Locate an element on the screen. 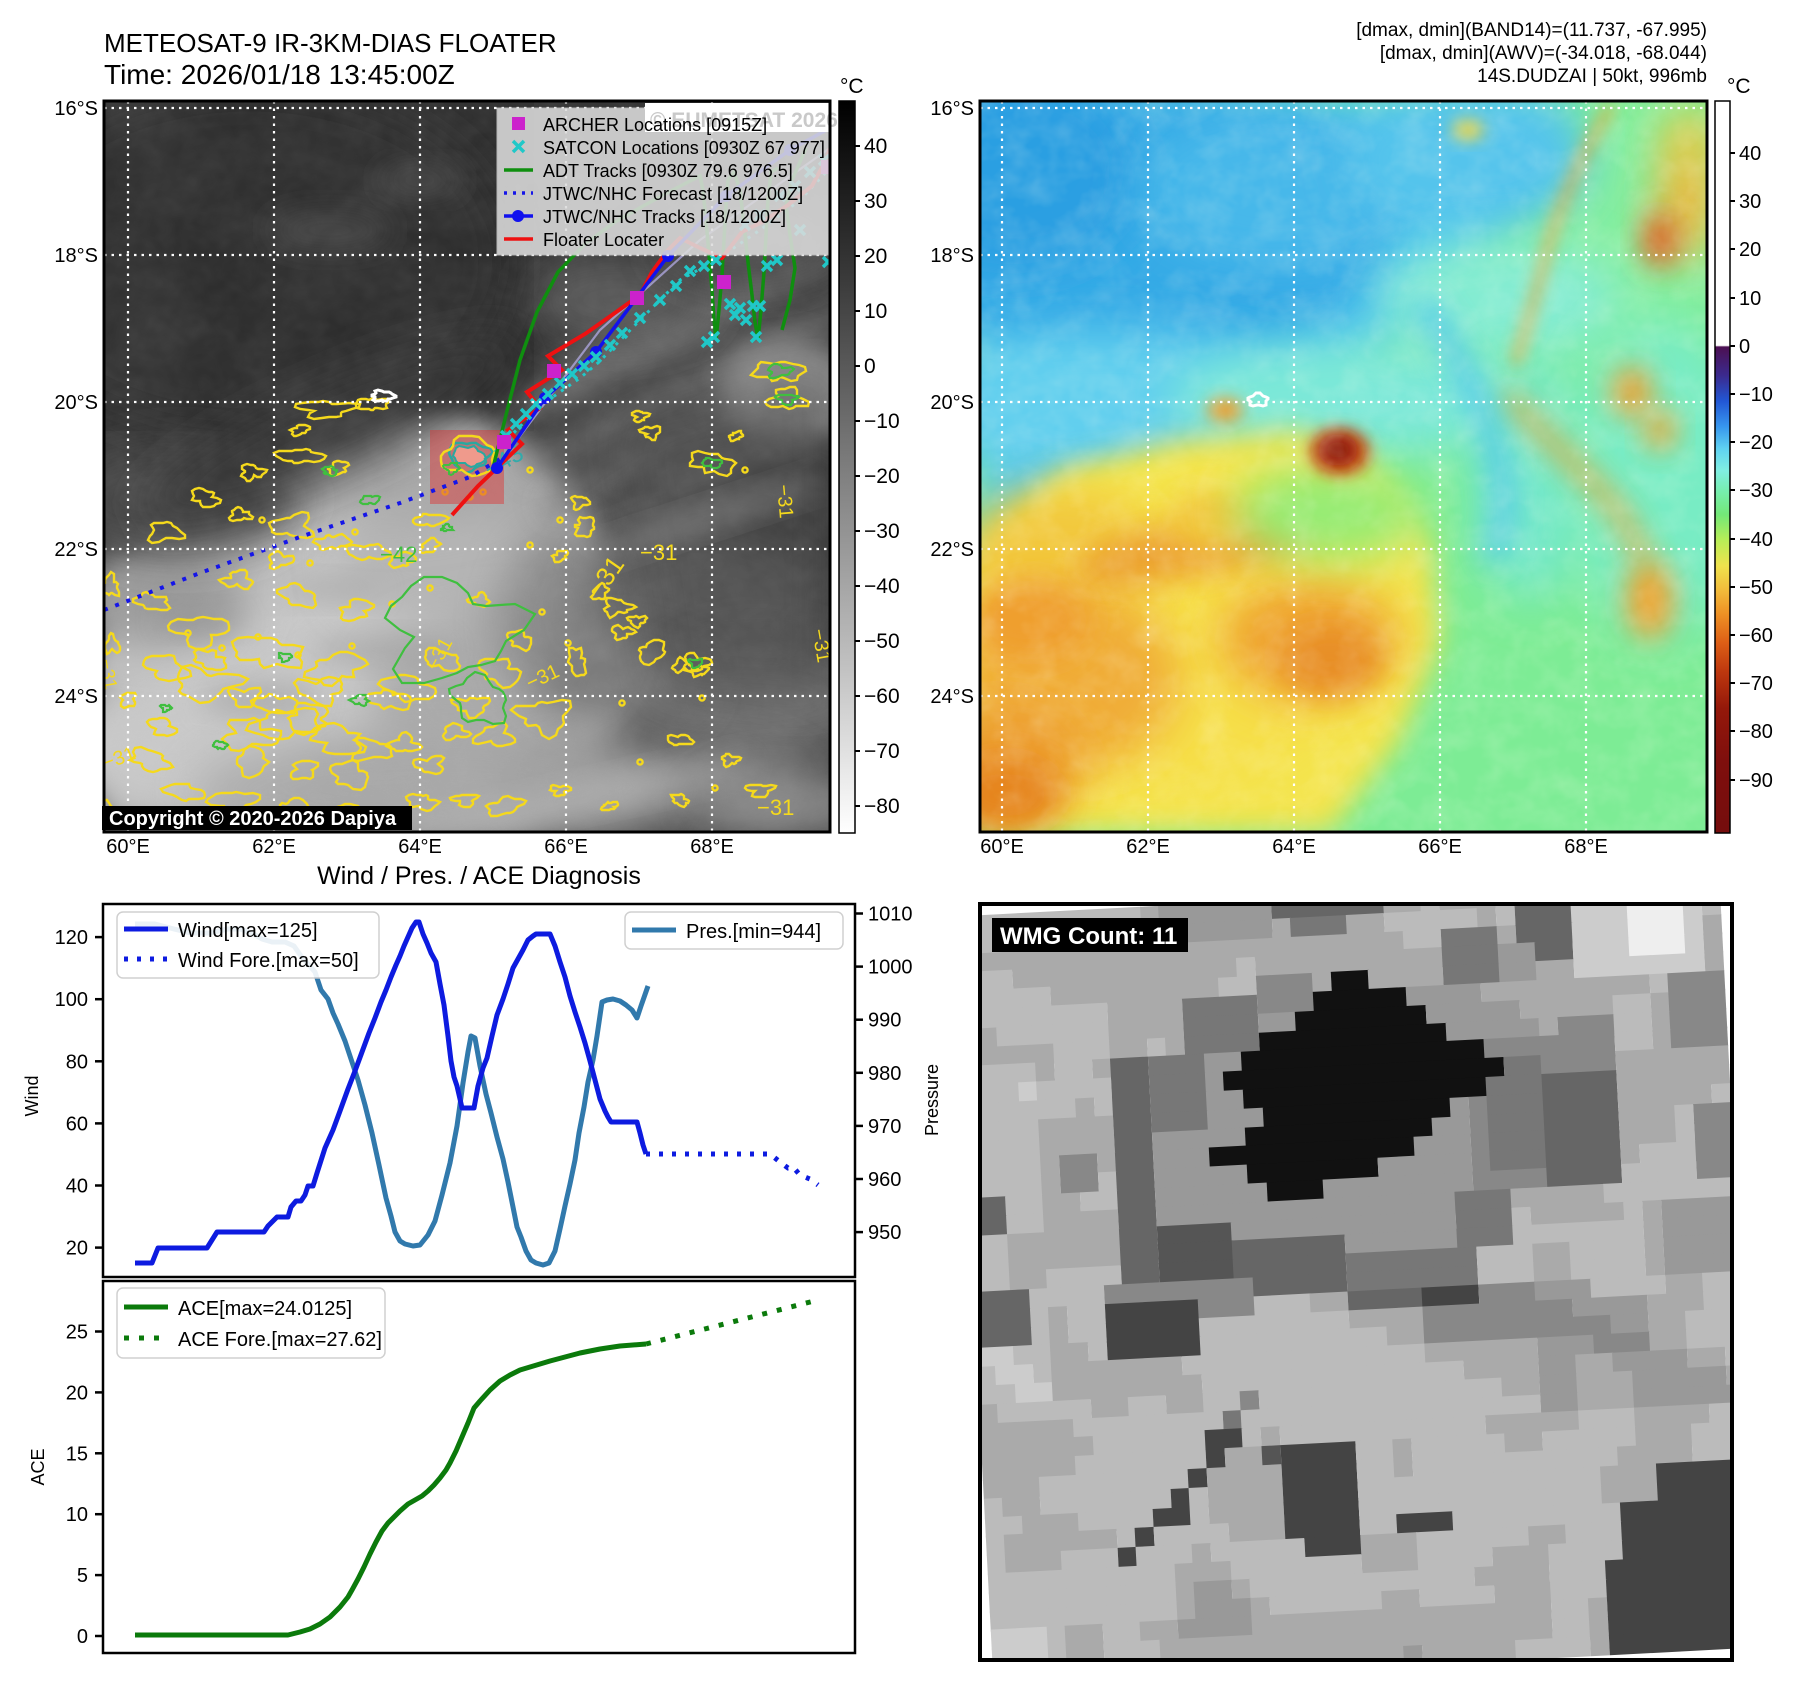 Image resolution: width=1797 pixels, height=1691 pixels. svg-text: Time: 2026/01/18 13:45:00Z is located at coordinates (279, 74).